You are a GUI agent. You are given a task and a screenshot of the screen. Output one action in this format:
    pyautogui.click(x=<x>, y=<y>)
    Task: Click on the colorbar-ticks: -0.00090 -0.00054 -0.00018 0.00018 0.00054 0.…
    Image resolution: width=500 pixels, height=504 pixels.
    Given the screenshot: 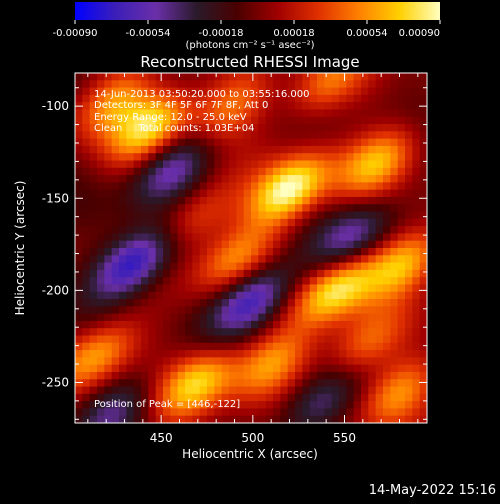 What is the action you would take?
    pyautogui.click(x=247, y=29)
    